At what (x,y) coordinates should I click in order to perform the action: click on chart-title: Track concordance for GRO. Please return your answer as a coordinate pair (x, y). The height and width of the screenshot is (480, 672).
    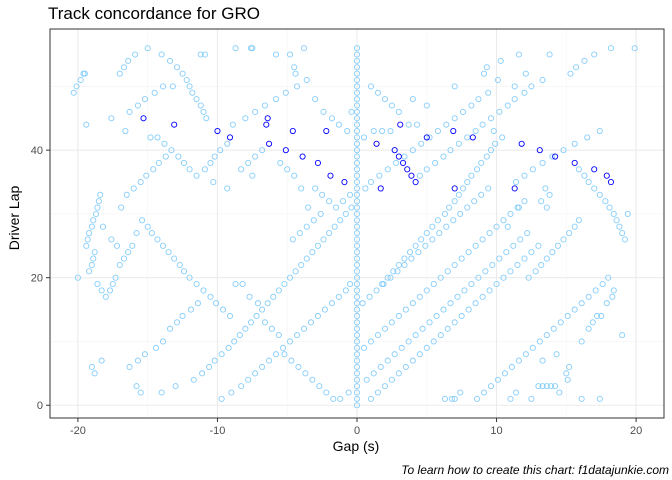
    Looking at the image, I should click on (154, 13).